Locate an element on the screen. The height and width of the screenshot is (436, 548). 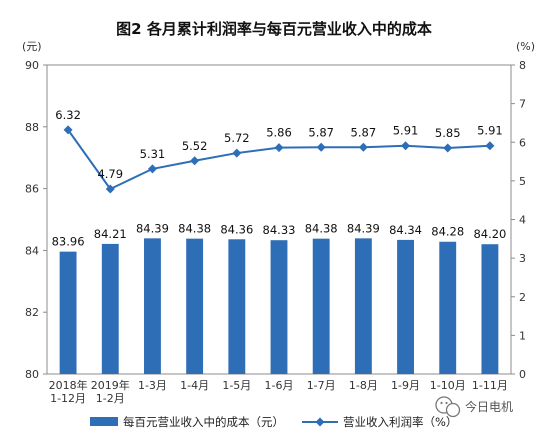
chart-title: 图2 各月累计利润率与每百元营业收入中的成本 is located at coordinates (274, 29).